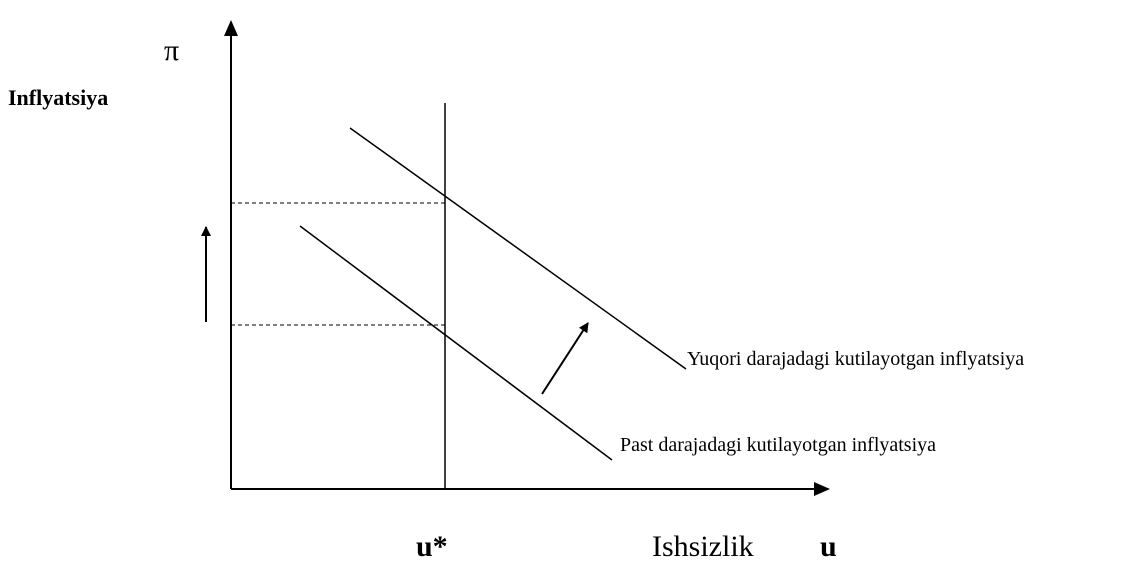  I want to click on u-symbol: u, so click(828, 546).